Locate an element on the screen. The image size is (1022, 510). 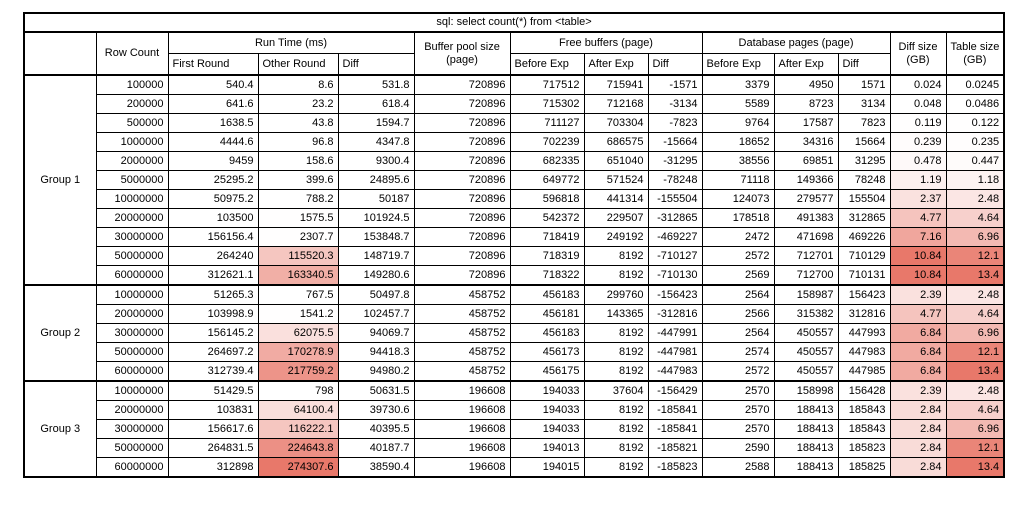
run-time-diff-cell: 153848.7 is located at coordinates (376, 237).